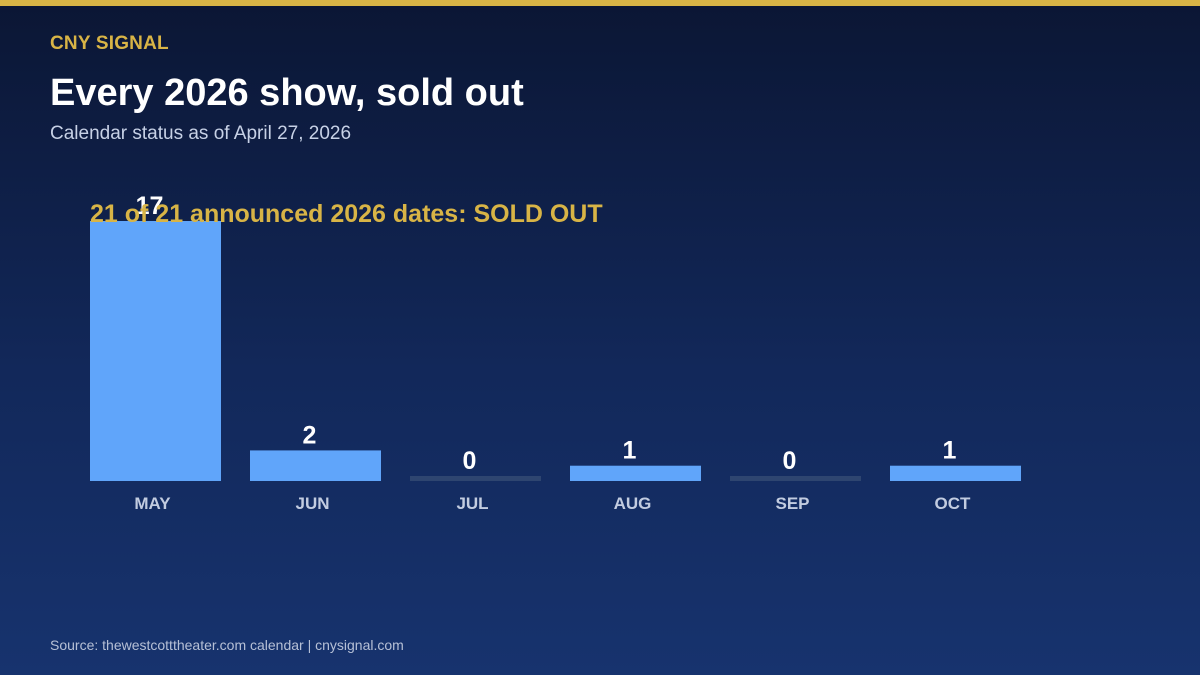 The image size is (1200, 675). Describe the element at coordinates (472, 503) in the screenshot. I see `x-tick-jul: JUL` at that location.